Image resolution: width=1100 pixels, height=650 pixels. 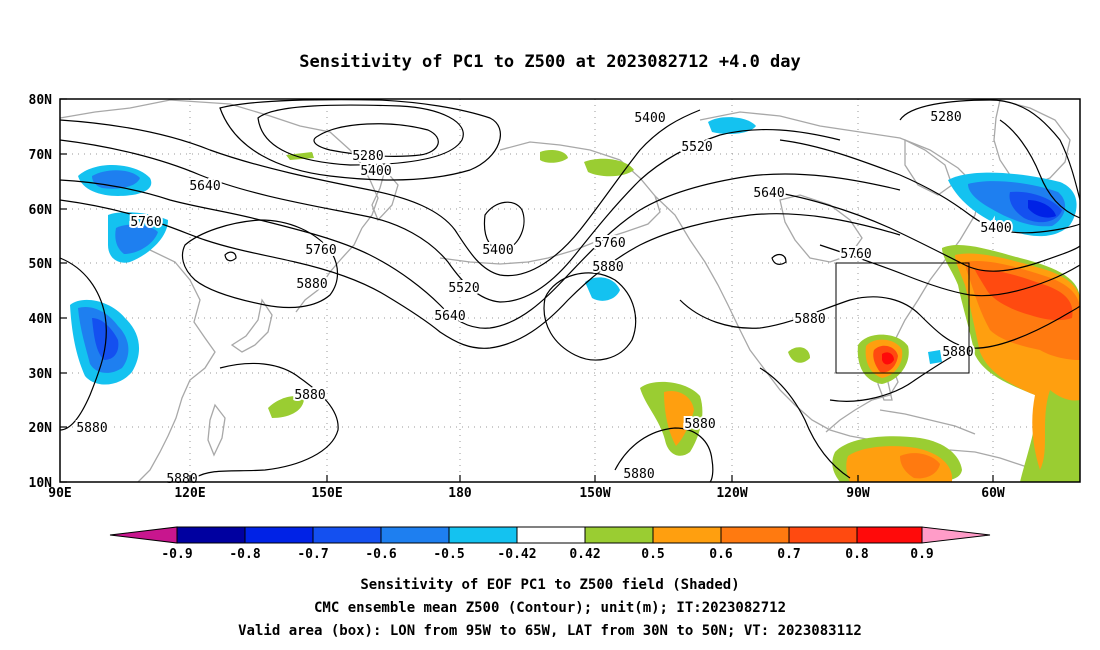 What do you see at coordinates (216, 430) in the screenshot?
I see `coastline-philippines` at bounding box center [216, 430].